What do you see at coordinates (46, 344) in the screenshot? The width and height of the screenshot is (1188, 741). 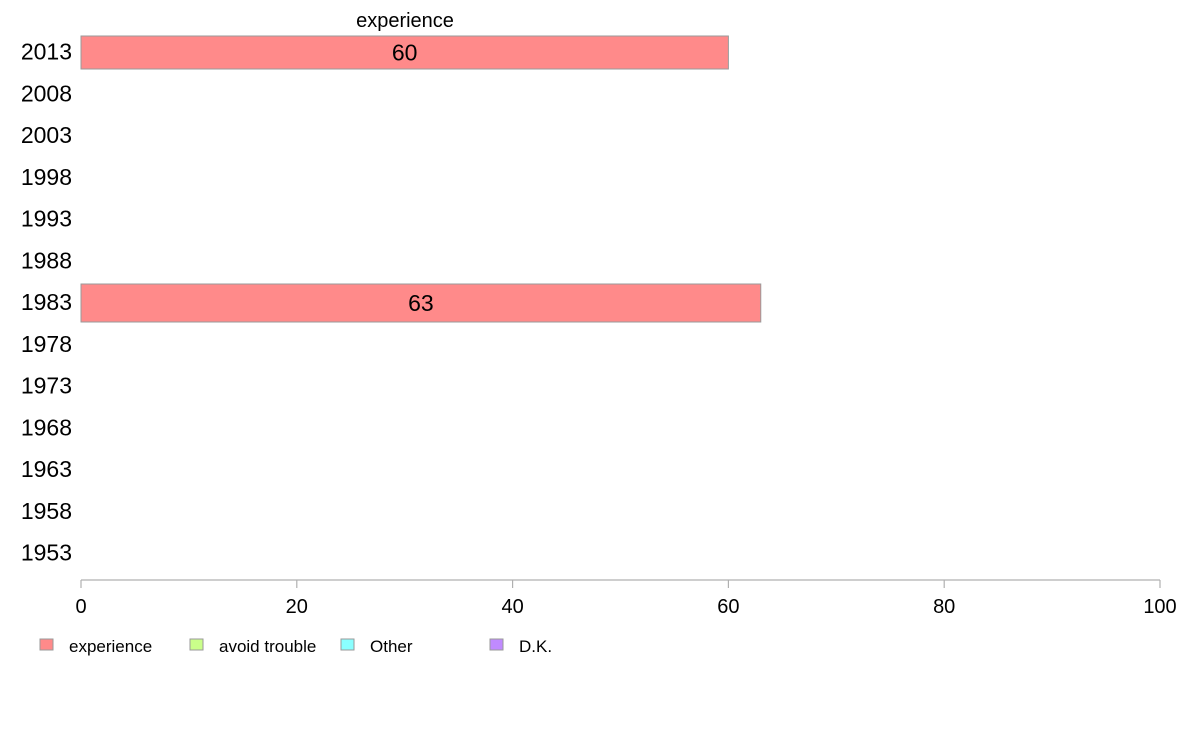 I see `category-label: 1978` at bounding box center [46, 344].